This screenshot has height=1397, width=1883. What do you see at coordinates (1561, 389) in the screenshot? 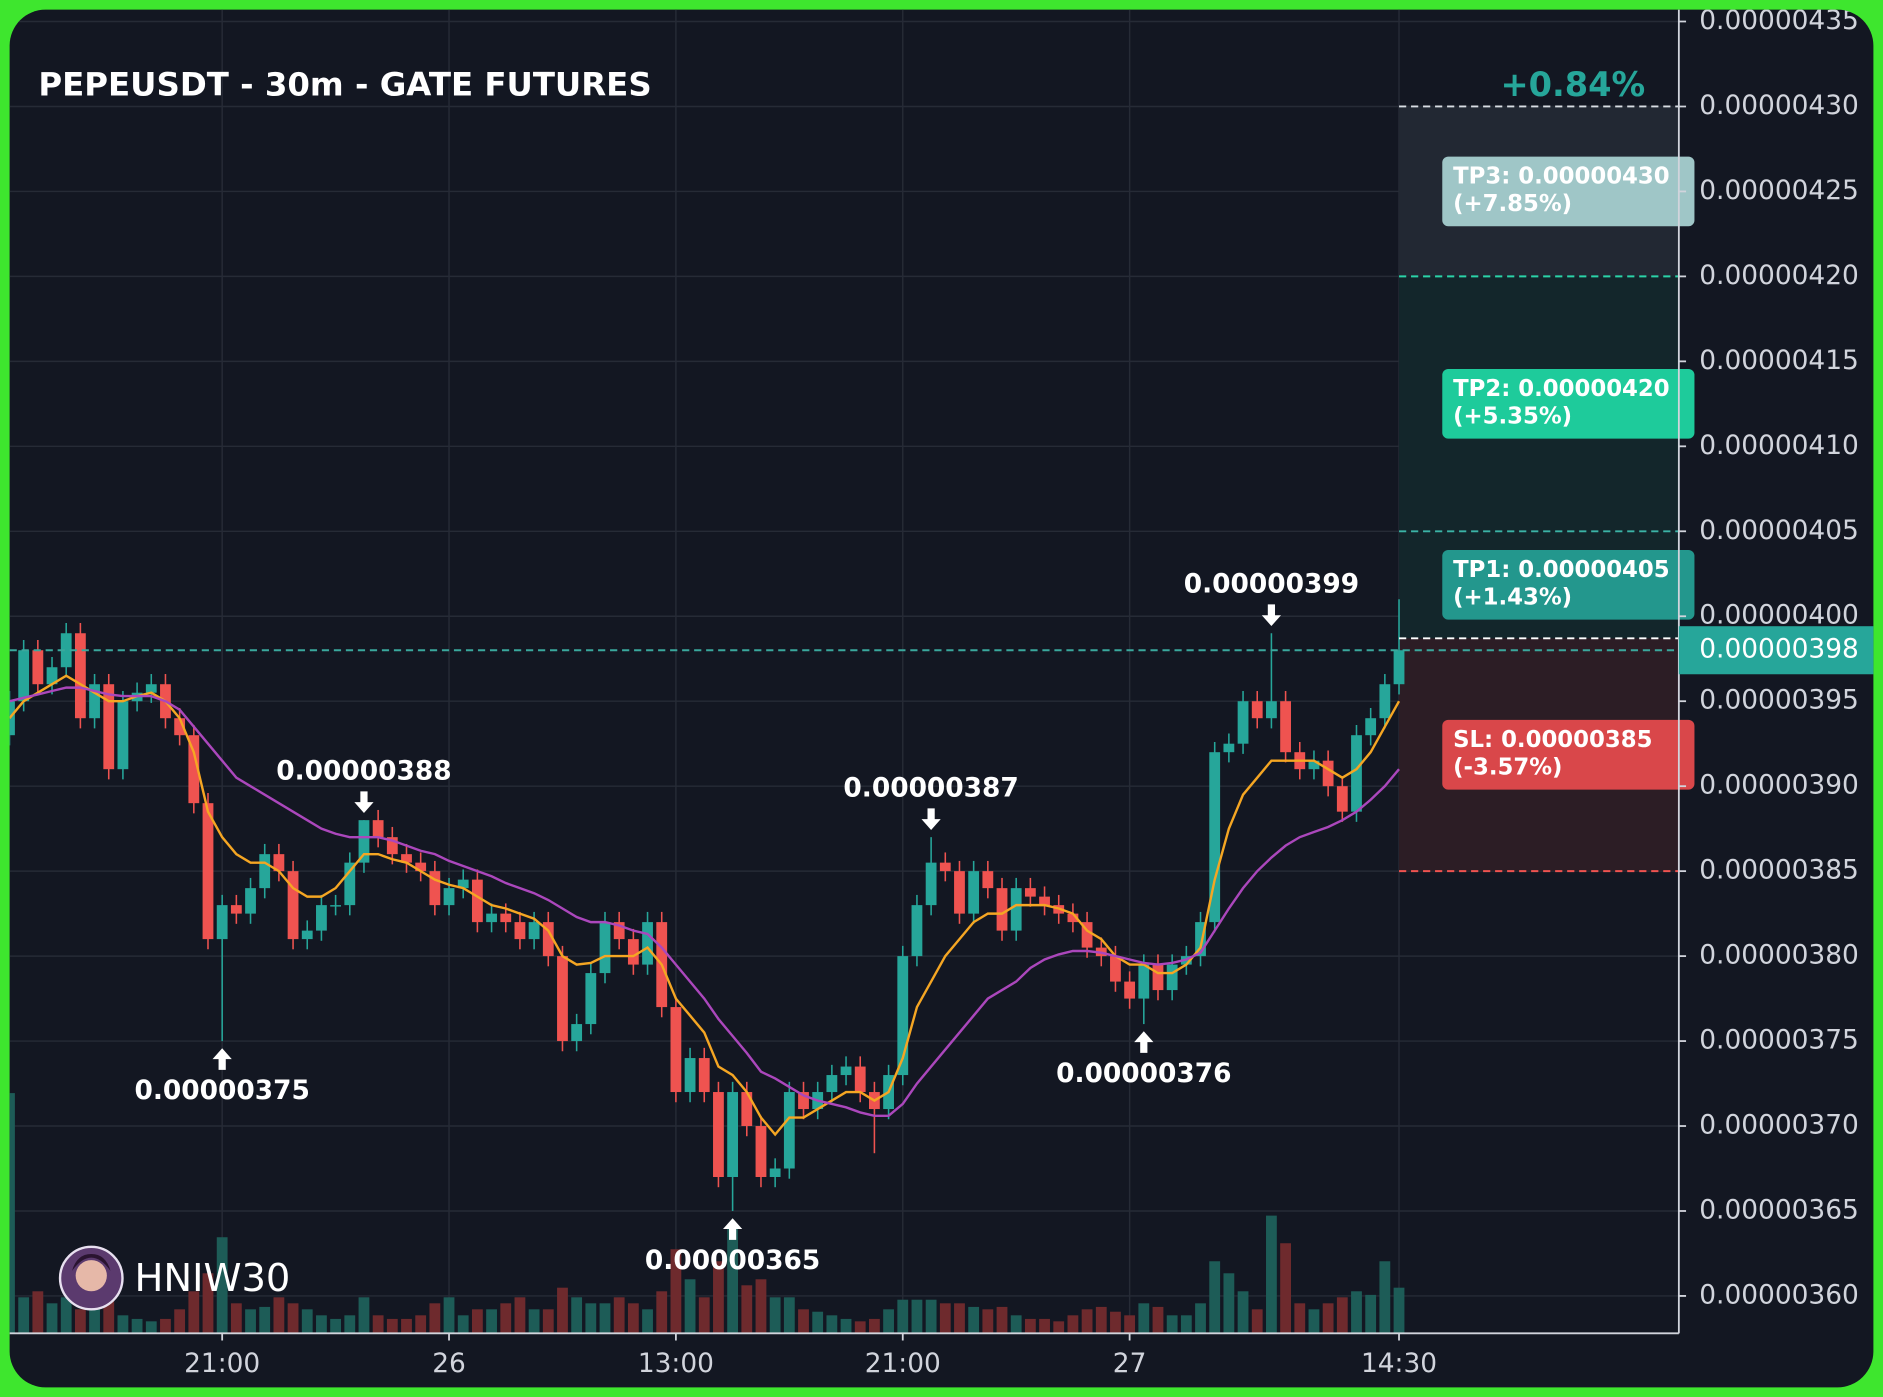
I see `trade-label: TP2: 0.00000420` at bounding box center [1561, 389].